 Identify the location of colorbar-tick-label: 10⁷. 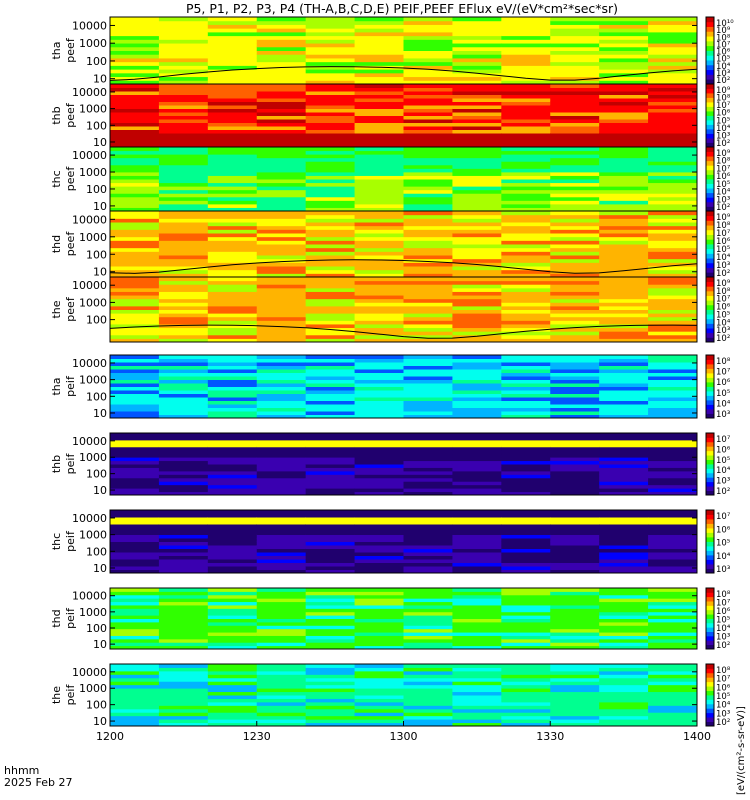
(723, 300).